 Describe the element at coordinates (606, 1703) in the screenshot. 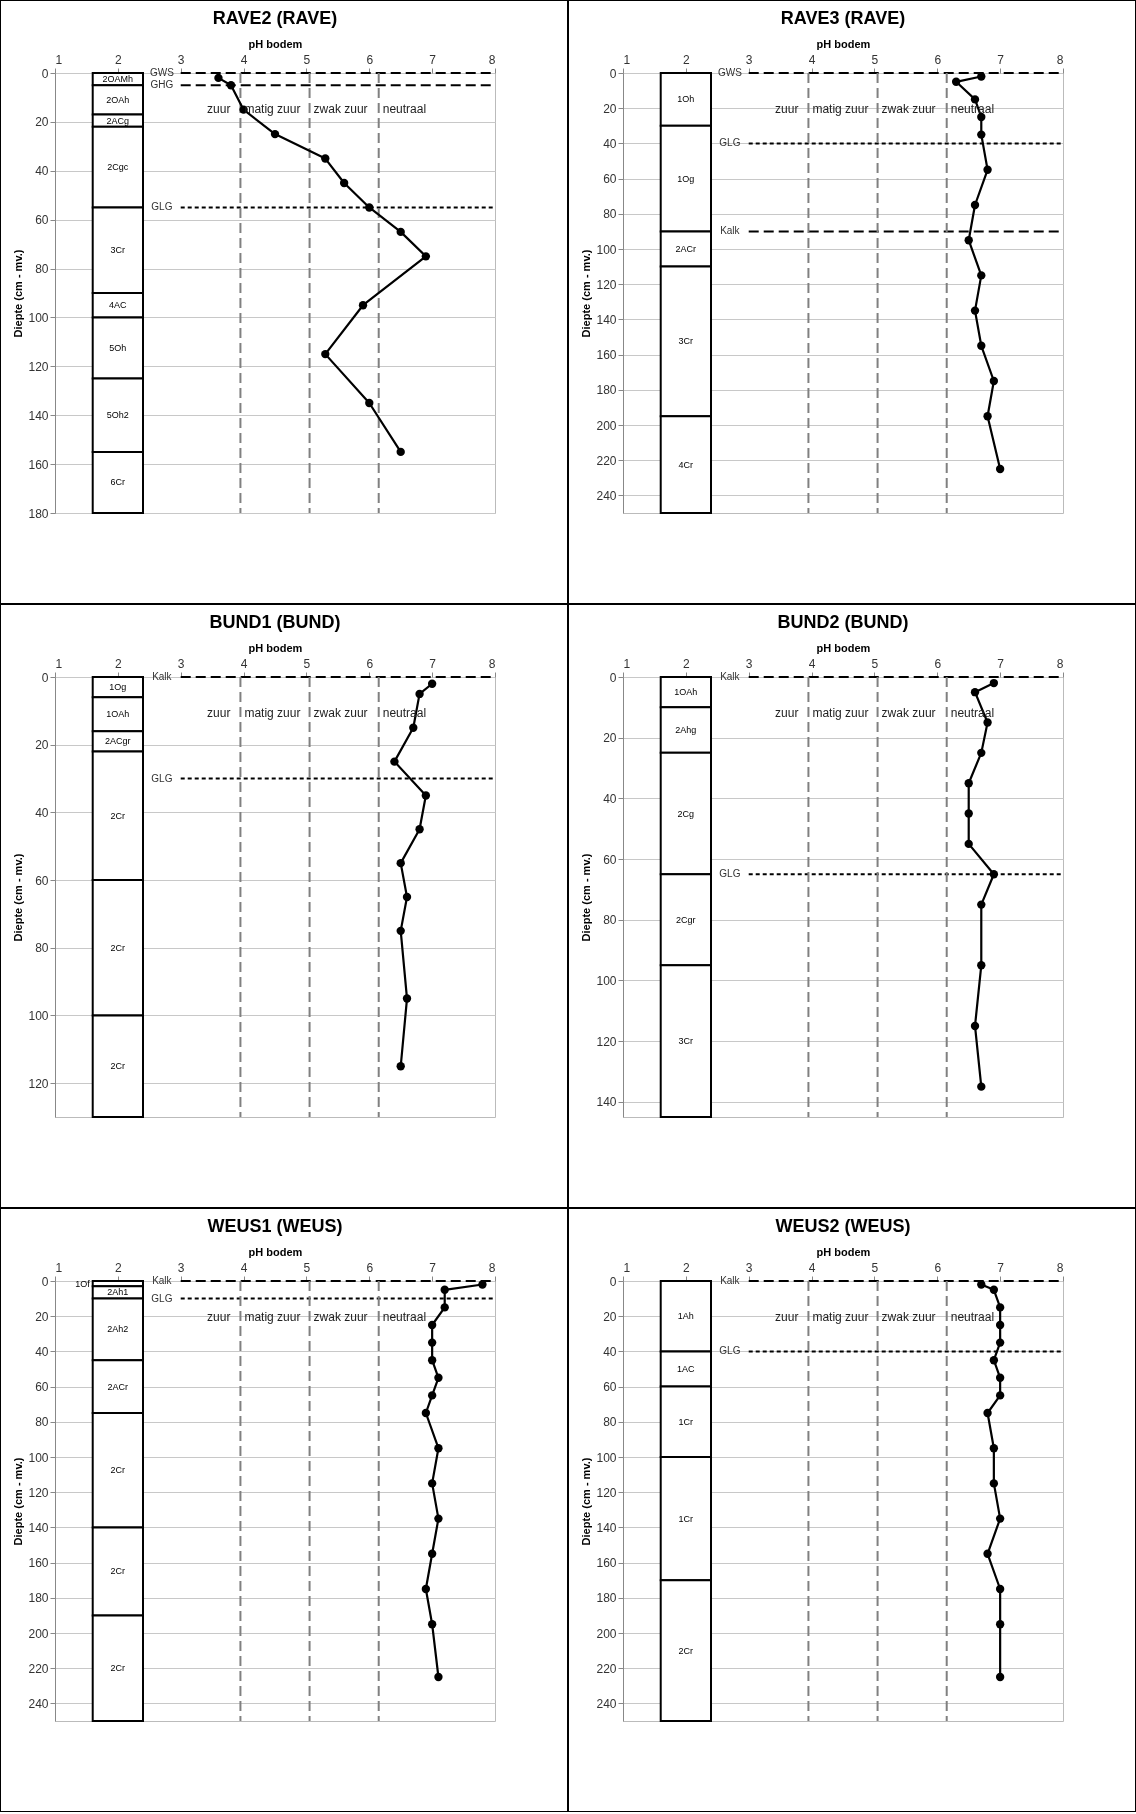

I see `y-tick-label: 240` at that location.